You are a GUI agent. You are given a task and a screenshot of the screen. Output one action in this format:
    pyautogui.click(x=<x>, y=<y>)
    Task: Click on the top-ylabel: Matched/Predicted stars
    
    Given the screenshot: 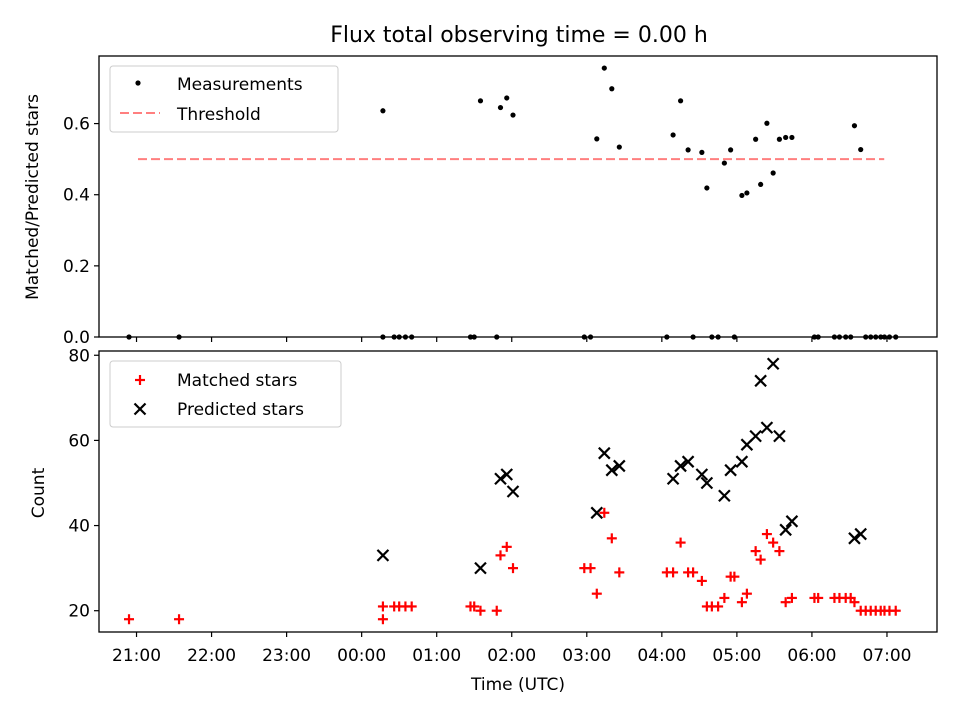 What is the action you would take?
    pyautogui.click(x=33, y=197)
    